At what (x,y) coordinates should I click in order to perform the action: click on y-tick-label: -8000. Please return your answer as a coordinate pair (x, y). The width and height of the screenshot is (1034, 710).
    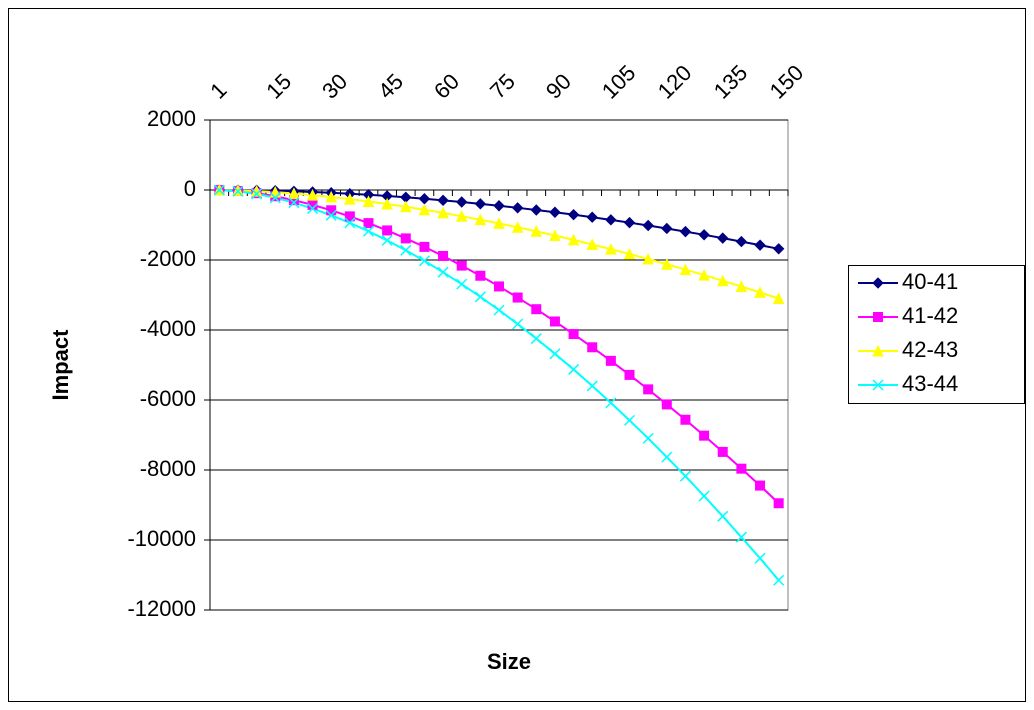
    Looking at the image, I should click on (168, 468).